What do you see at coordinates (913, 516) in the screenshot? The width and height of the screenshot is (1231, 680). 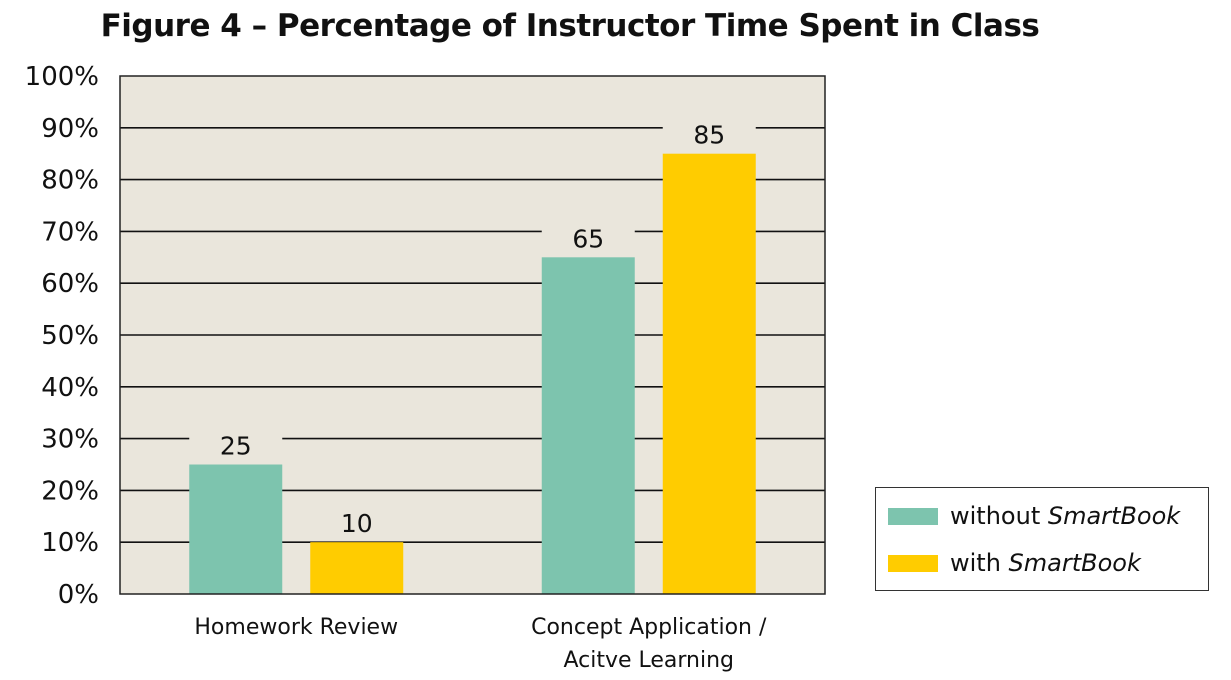 I see `legend-swatch-without-smartbook` at bounding box center [913, 516].